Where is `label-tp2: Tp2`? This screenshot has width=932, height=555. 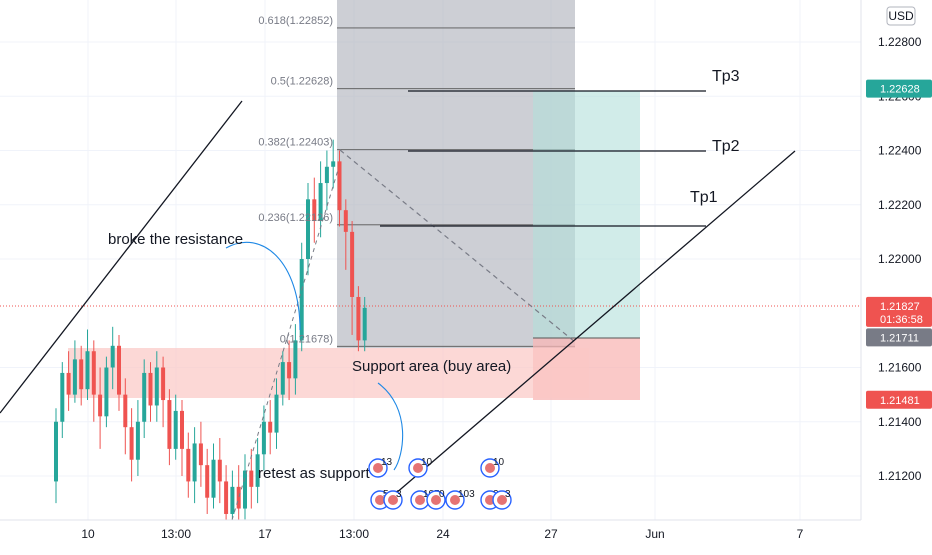 label-tp2: Tp2 is located at coordinates (726, 146).